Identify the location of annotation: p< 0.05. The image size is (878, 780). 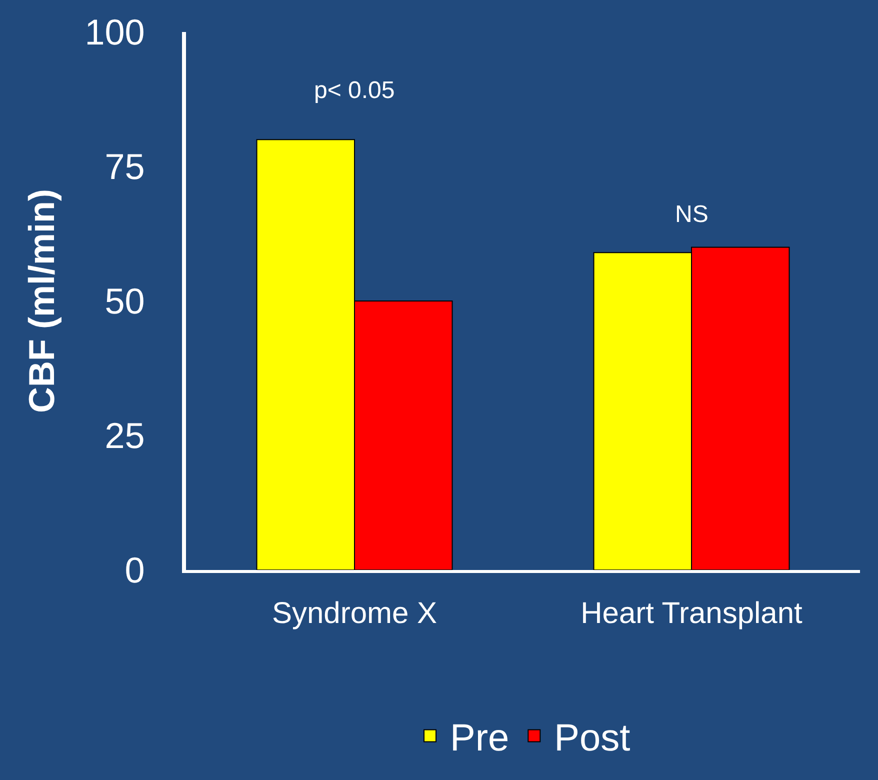
(354, 90).